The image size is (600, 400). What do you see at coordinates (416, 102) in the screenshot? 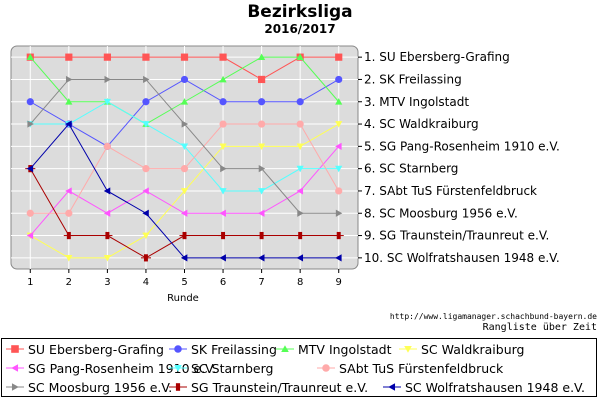
I see `rank-label: 3. MTV Ingolstadt` at bounding box center [416, 102].